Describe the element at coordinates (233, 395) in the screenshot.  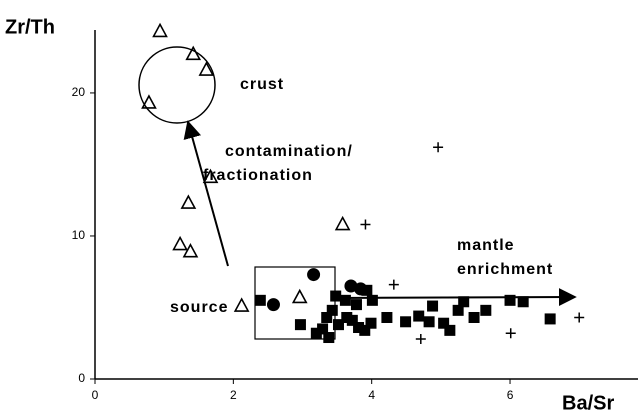
I see `x-tick-label: 2` at that location.